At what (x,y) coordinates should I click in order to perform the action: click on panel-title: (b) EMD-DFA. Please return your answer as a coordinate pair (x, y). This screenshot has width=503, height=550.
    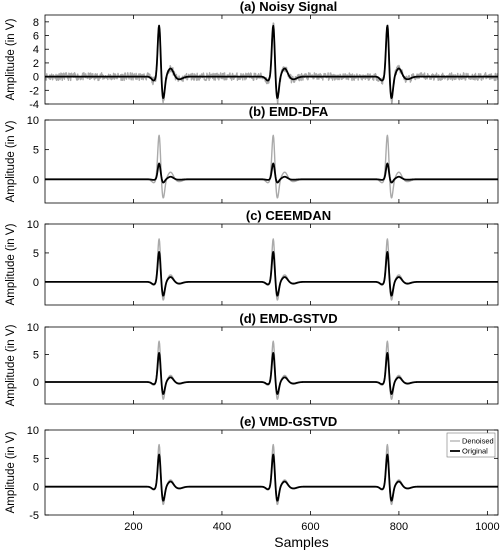
    Looking at the image, I should click on (289, 111).